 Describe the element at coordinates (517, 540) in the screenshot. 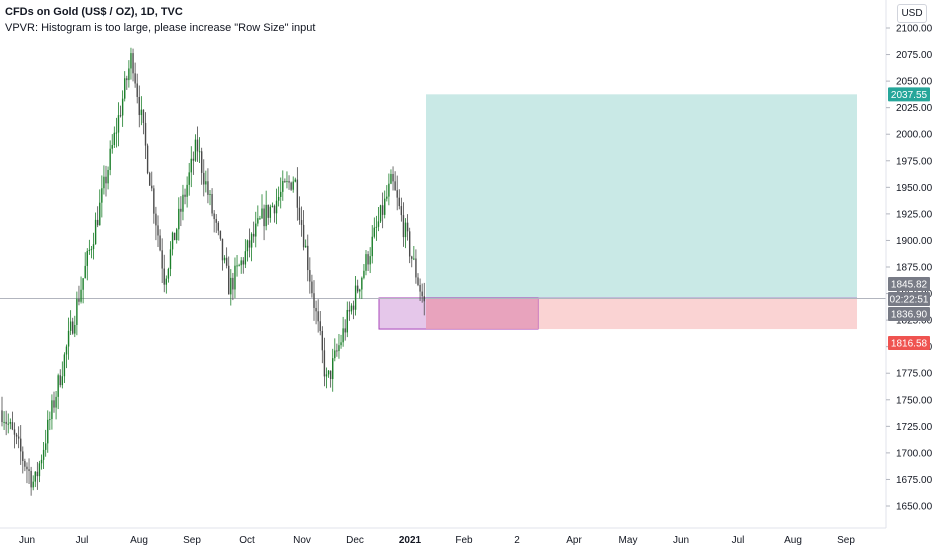

I see `time-tick-label: 2` at that location.